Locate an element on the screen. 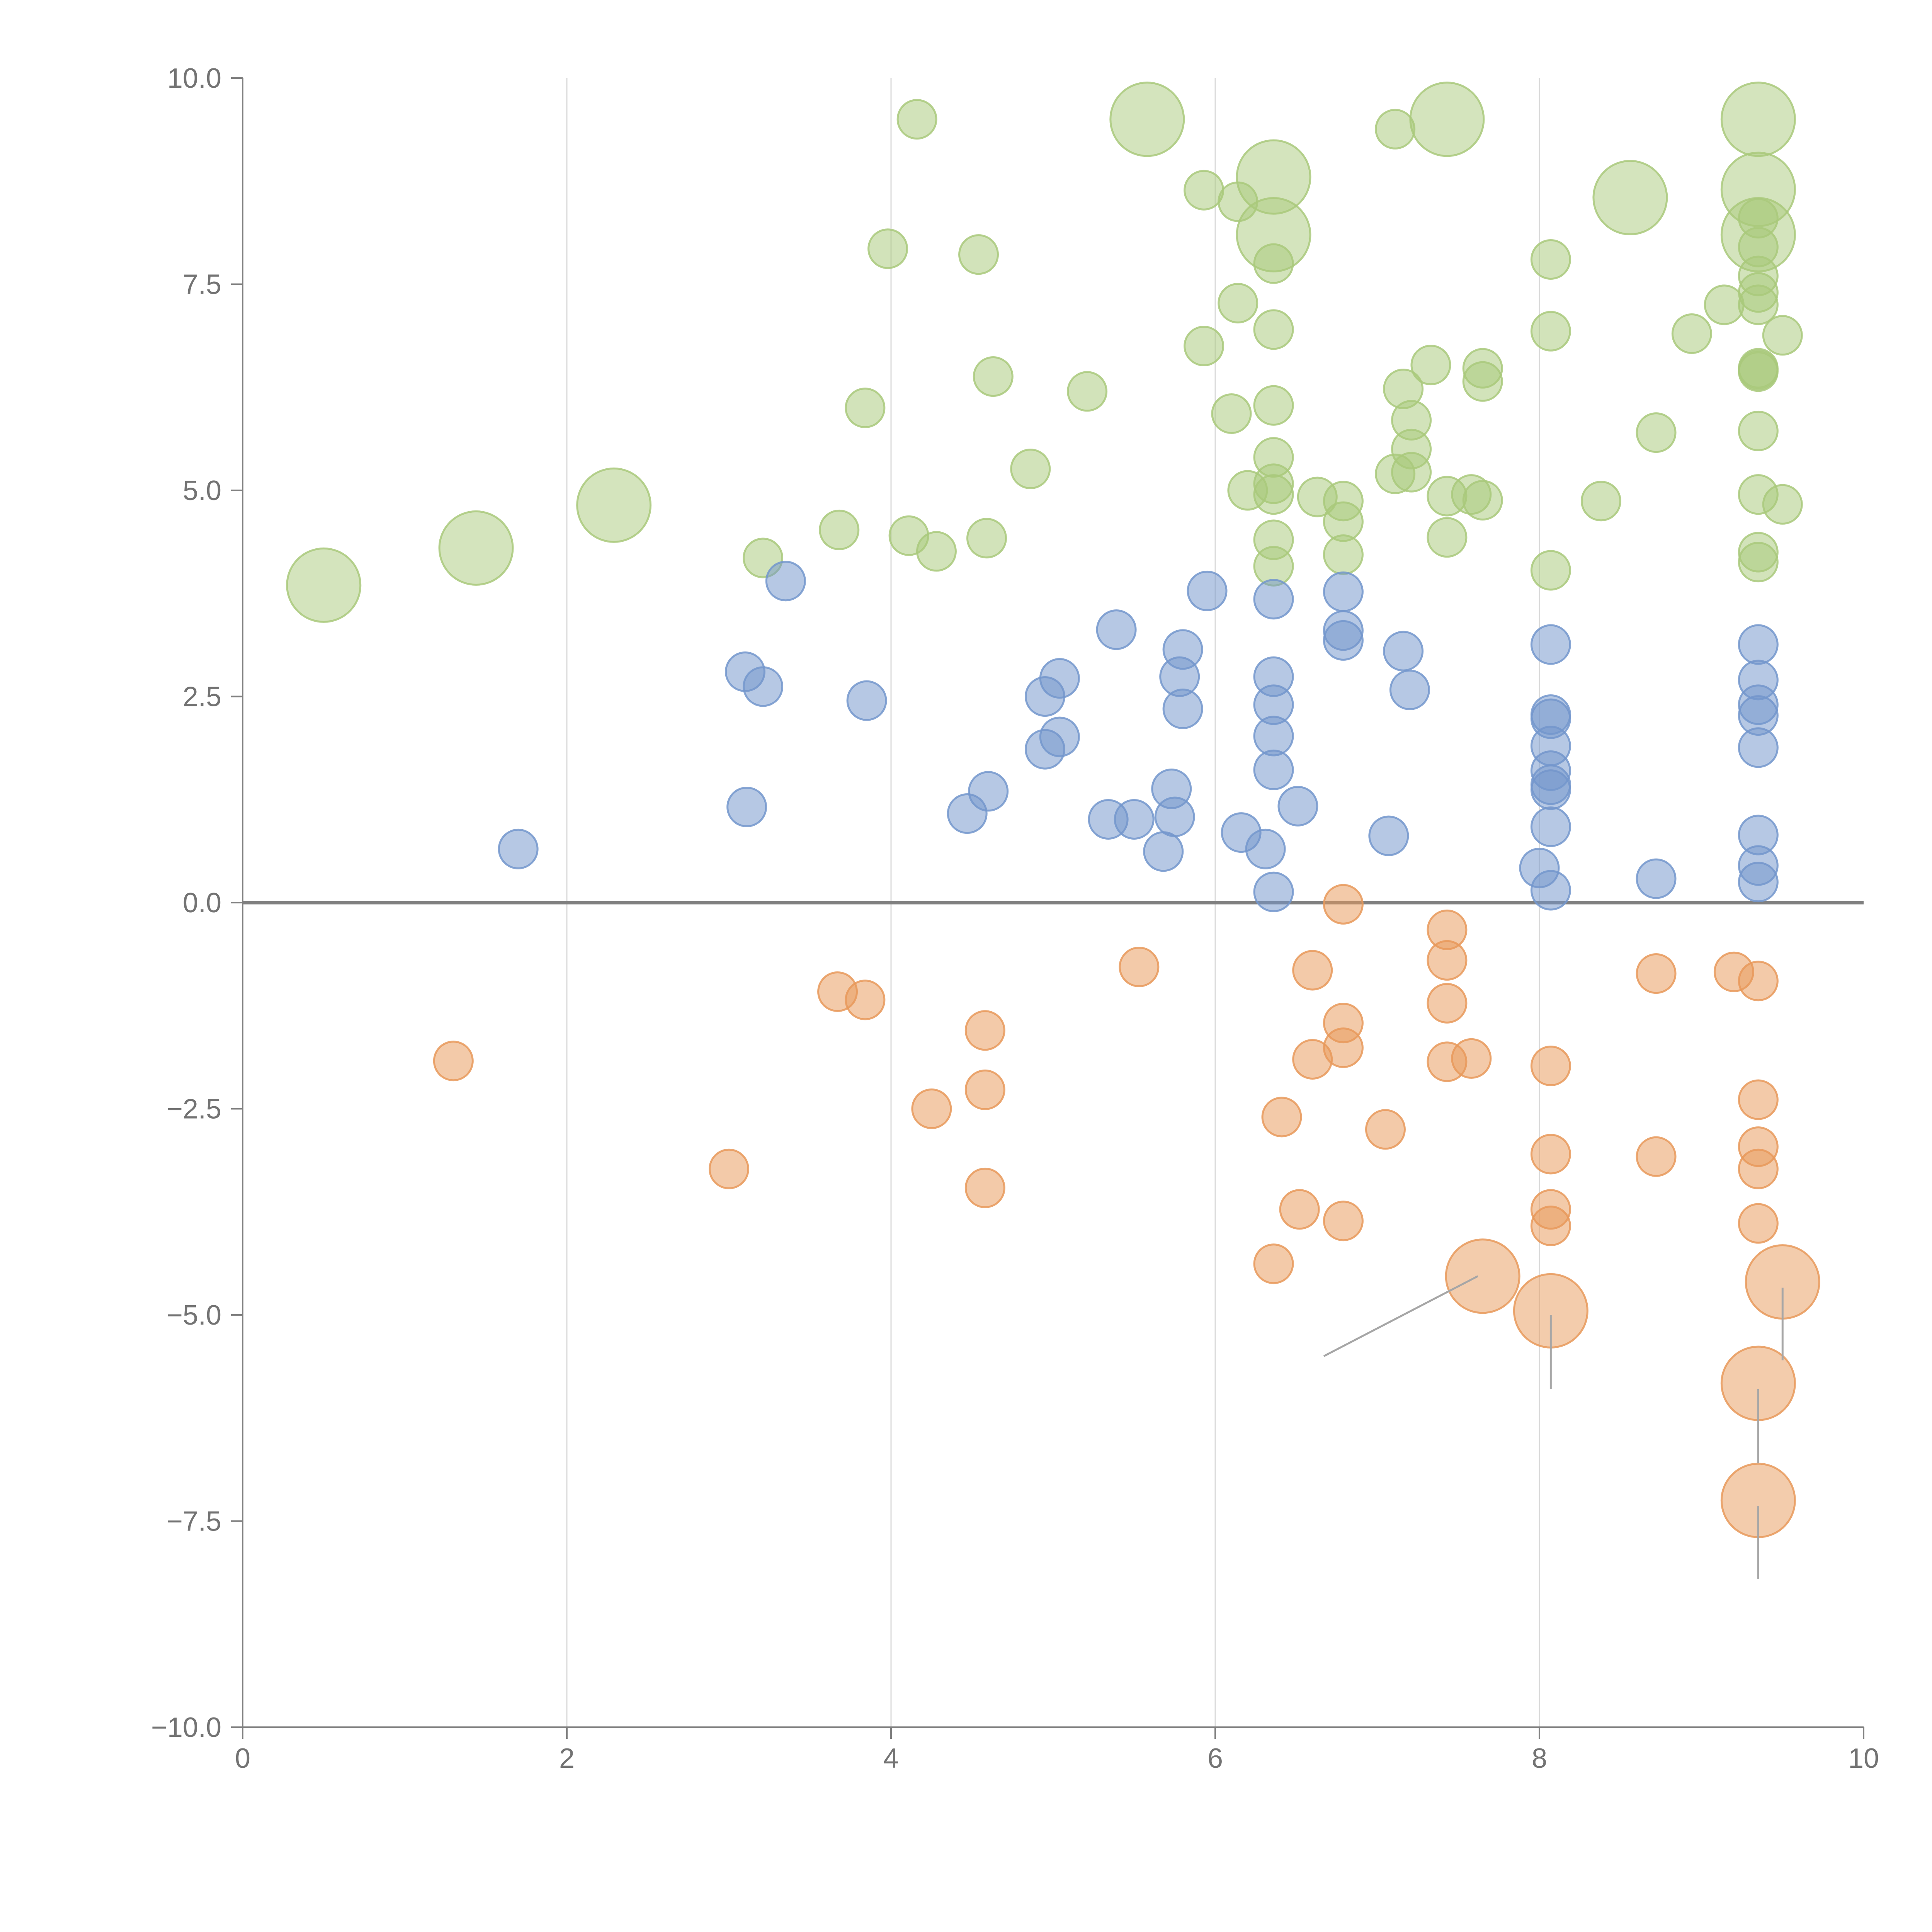 The image size is (1932, 1932). y-tick-label: 2.5 is located at coordinates (202, 698).